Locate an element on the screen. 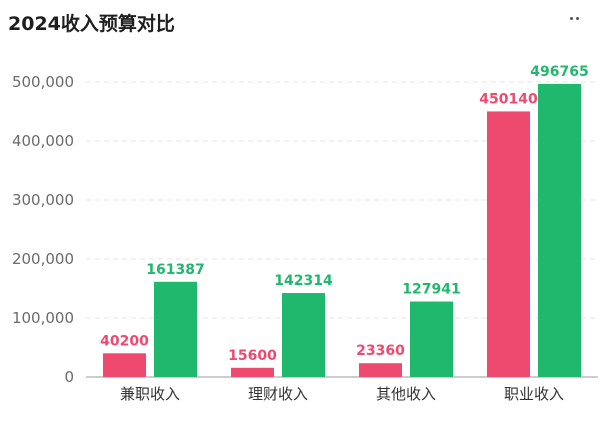  data-label: 161387 is located at coordinates (175, 270).